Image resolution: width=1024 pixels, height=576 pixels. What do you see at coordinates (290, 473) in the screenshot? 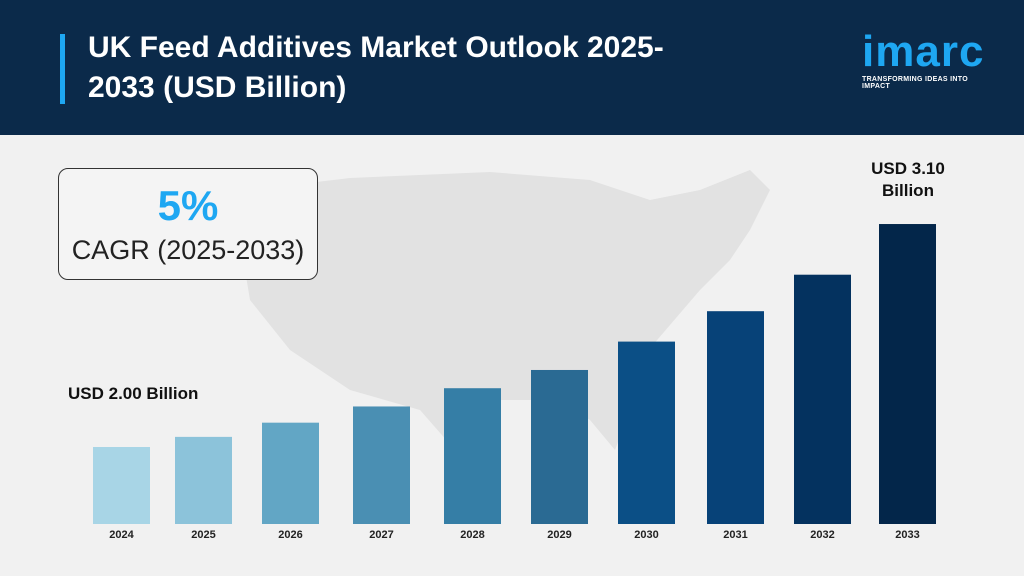
I see `bar-2026` at bounding box center [290, 473].